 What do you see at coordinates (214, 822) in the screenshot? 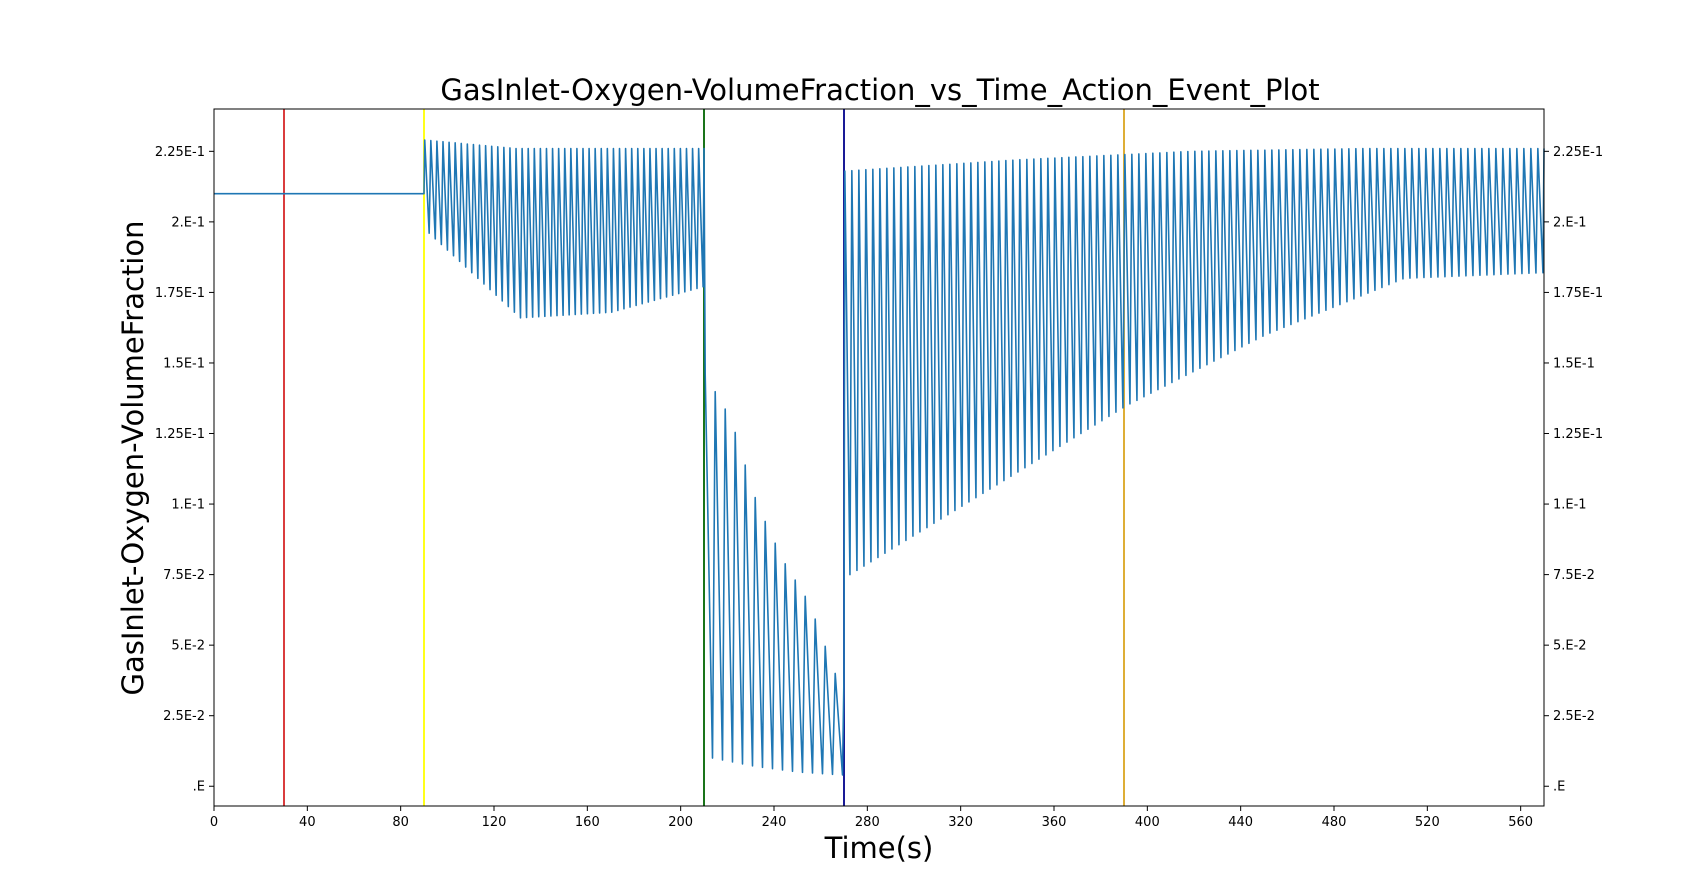
I see `x-tick-label: 0` at bounding box center [214, 822].